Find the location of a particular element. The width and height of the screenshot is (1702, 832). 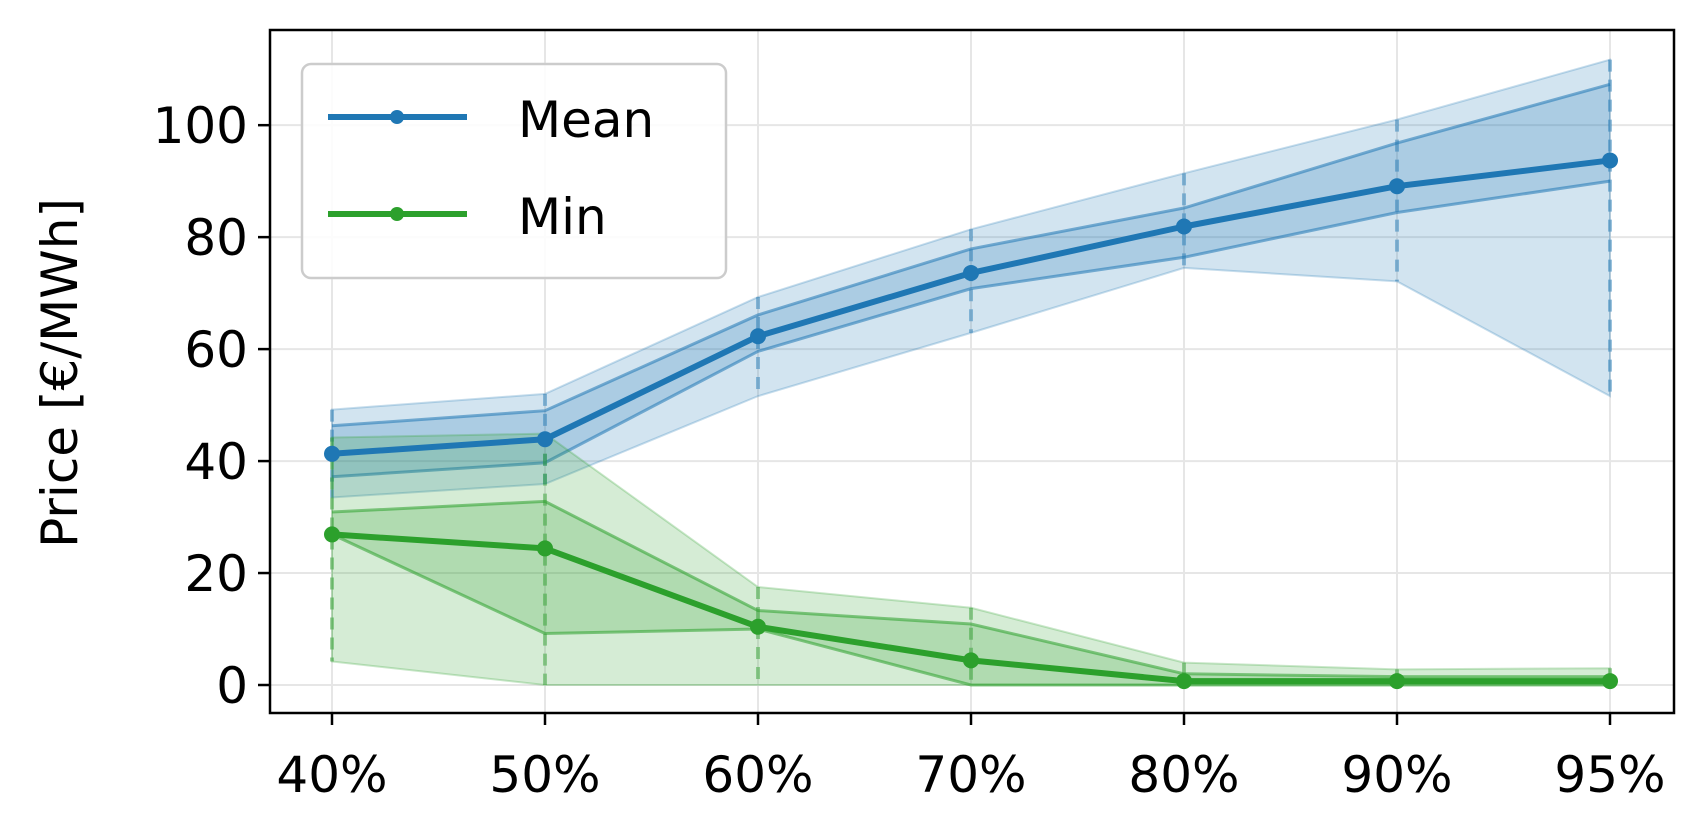

x-tick-label-5: 90% is located at coordinates (1396, 775).